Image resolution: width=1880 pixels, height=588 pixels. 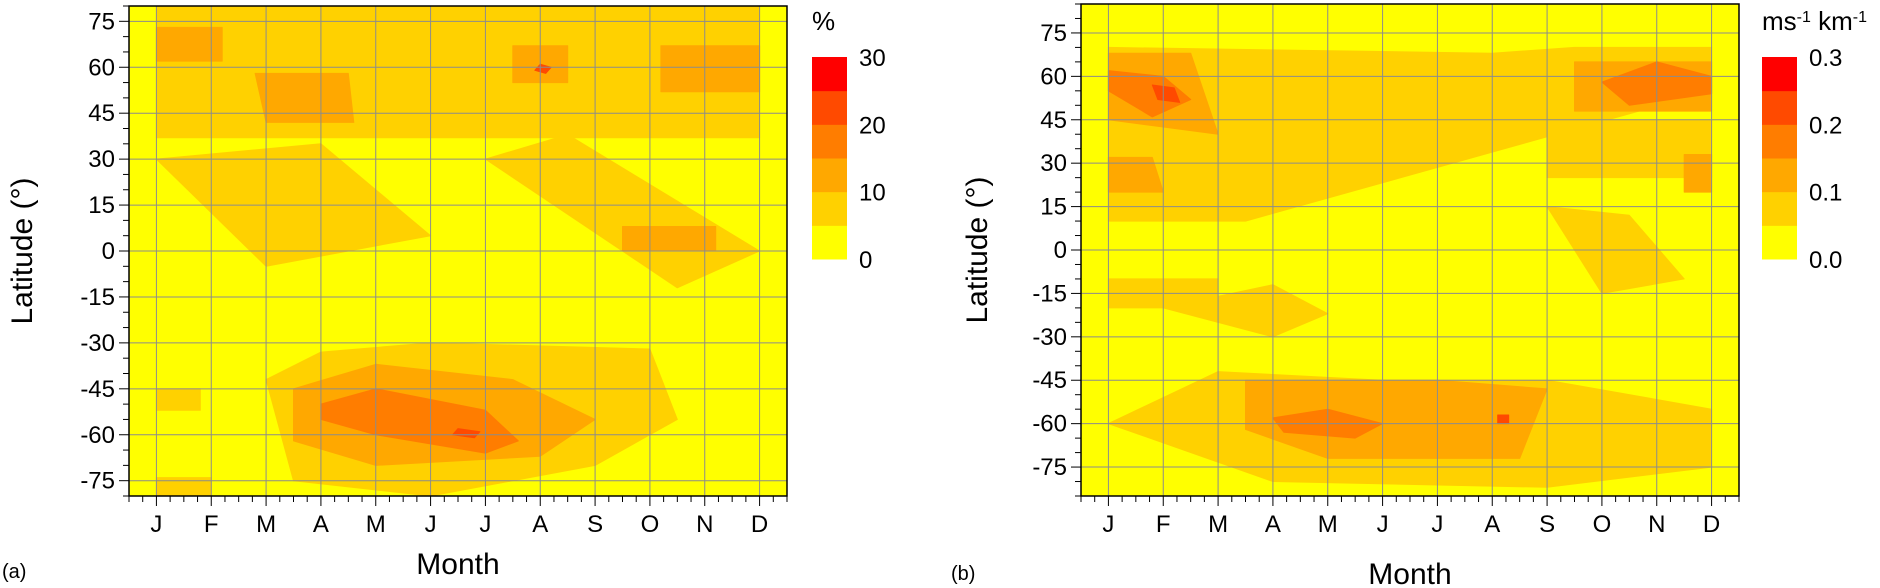 What do you see at coordinates (1825, 58) in the screenshot?
I see `colorbar-label: 0.3` at bounding box center [1825, 58].